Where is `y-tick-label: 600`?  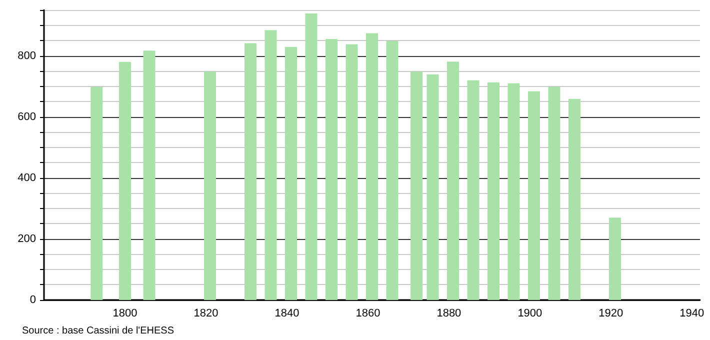 y-tick-label: 600 is located at coordinates (27, 116).